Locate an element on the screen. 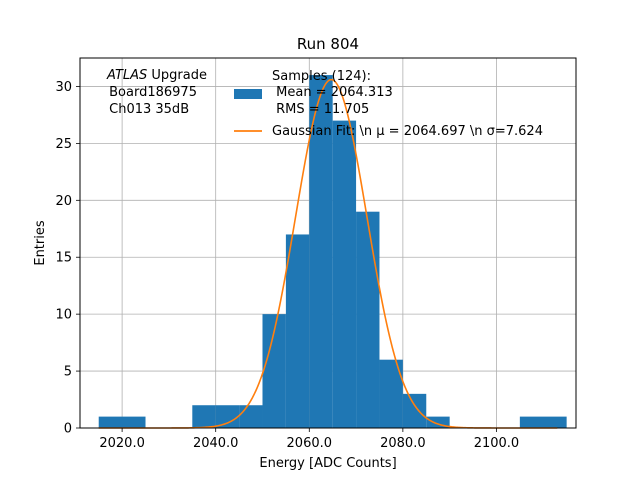  y-tick-label: 25 is located at coordinates (63, 144).